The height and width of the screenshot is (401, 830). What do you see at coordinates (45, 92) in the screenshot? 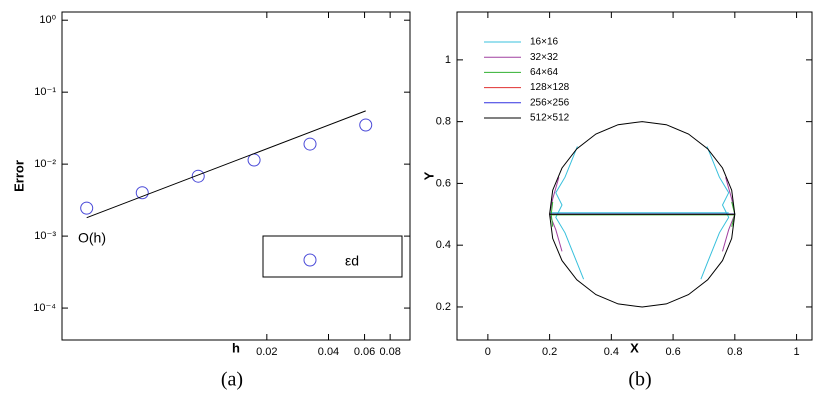
I see `y-tick-label: 10⁻¹` at bounding box center [45, 92].